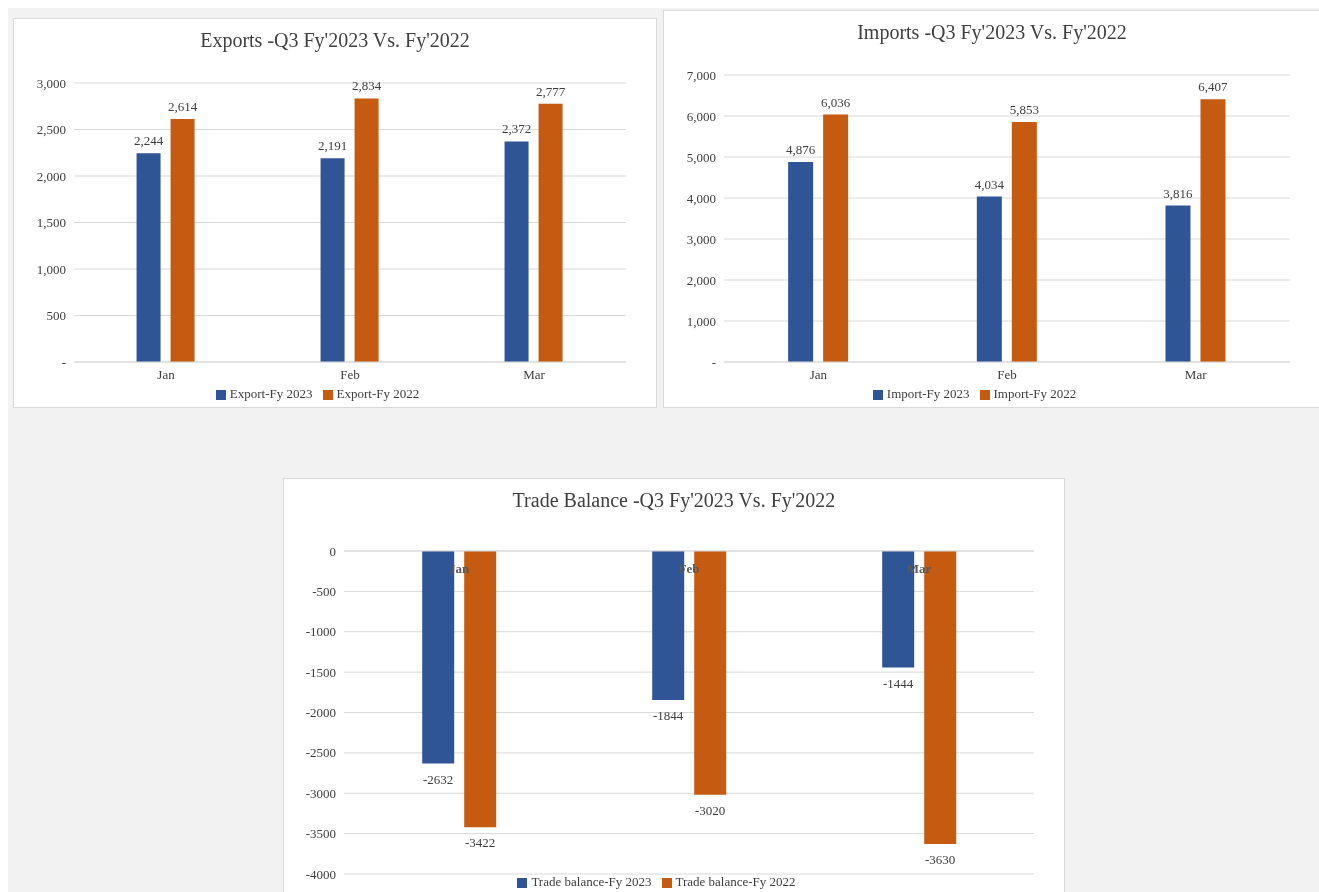  What do you see at coordinates (438, 779) in the screenshot?
I see `data-label: -2632` at bounding box center [438, 779].